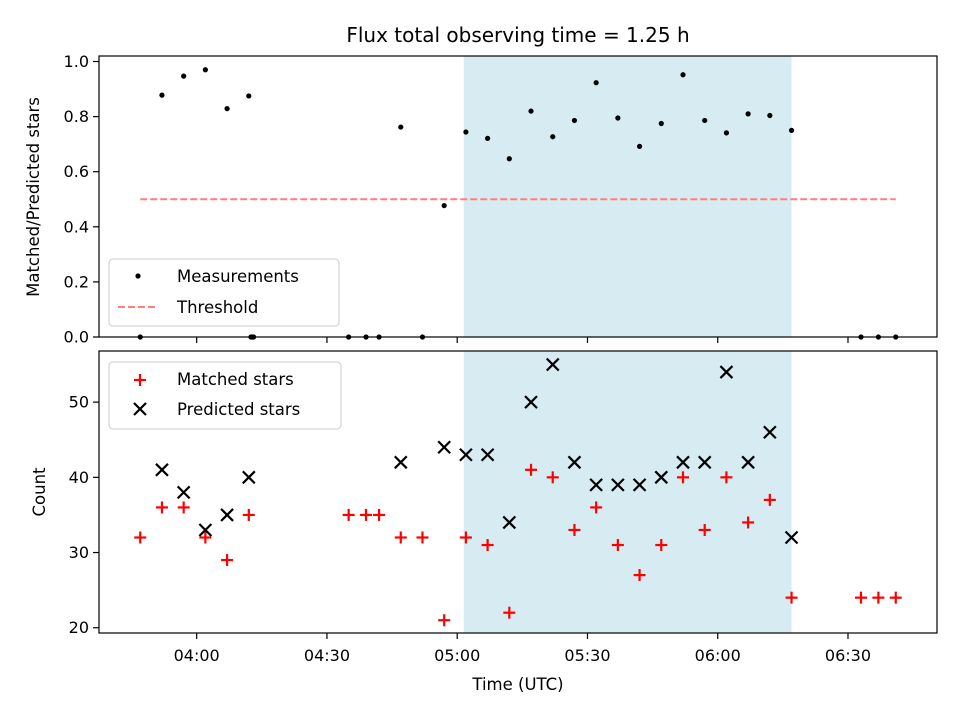  I want to click on x-tick-label: 06:30, so click(848, 655).